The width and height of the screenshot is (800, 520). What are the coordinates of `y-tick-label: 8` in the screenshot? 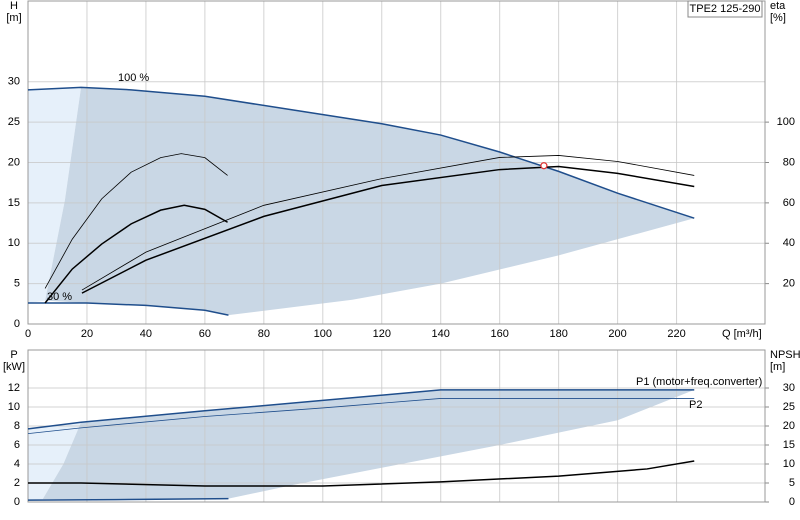 It's located at (17, 426).